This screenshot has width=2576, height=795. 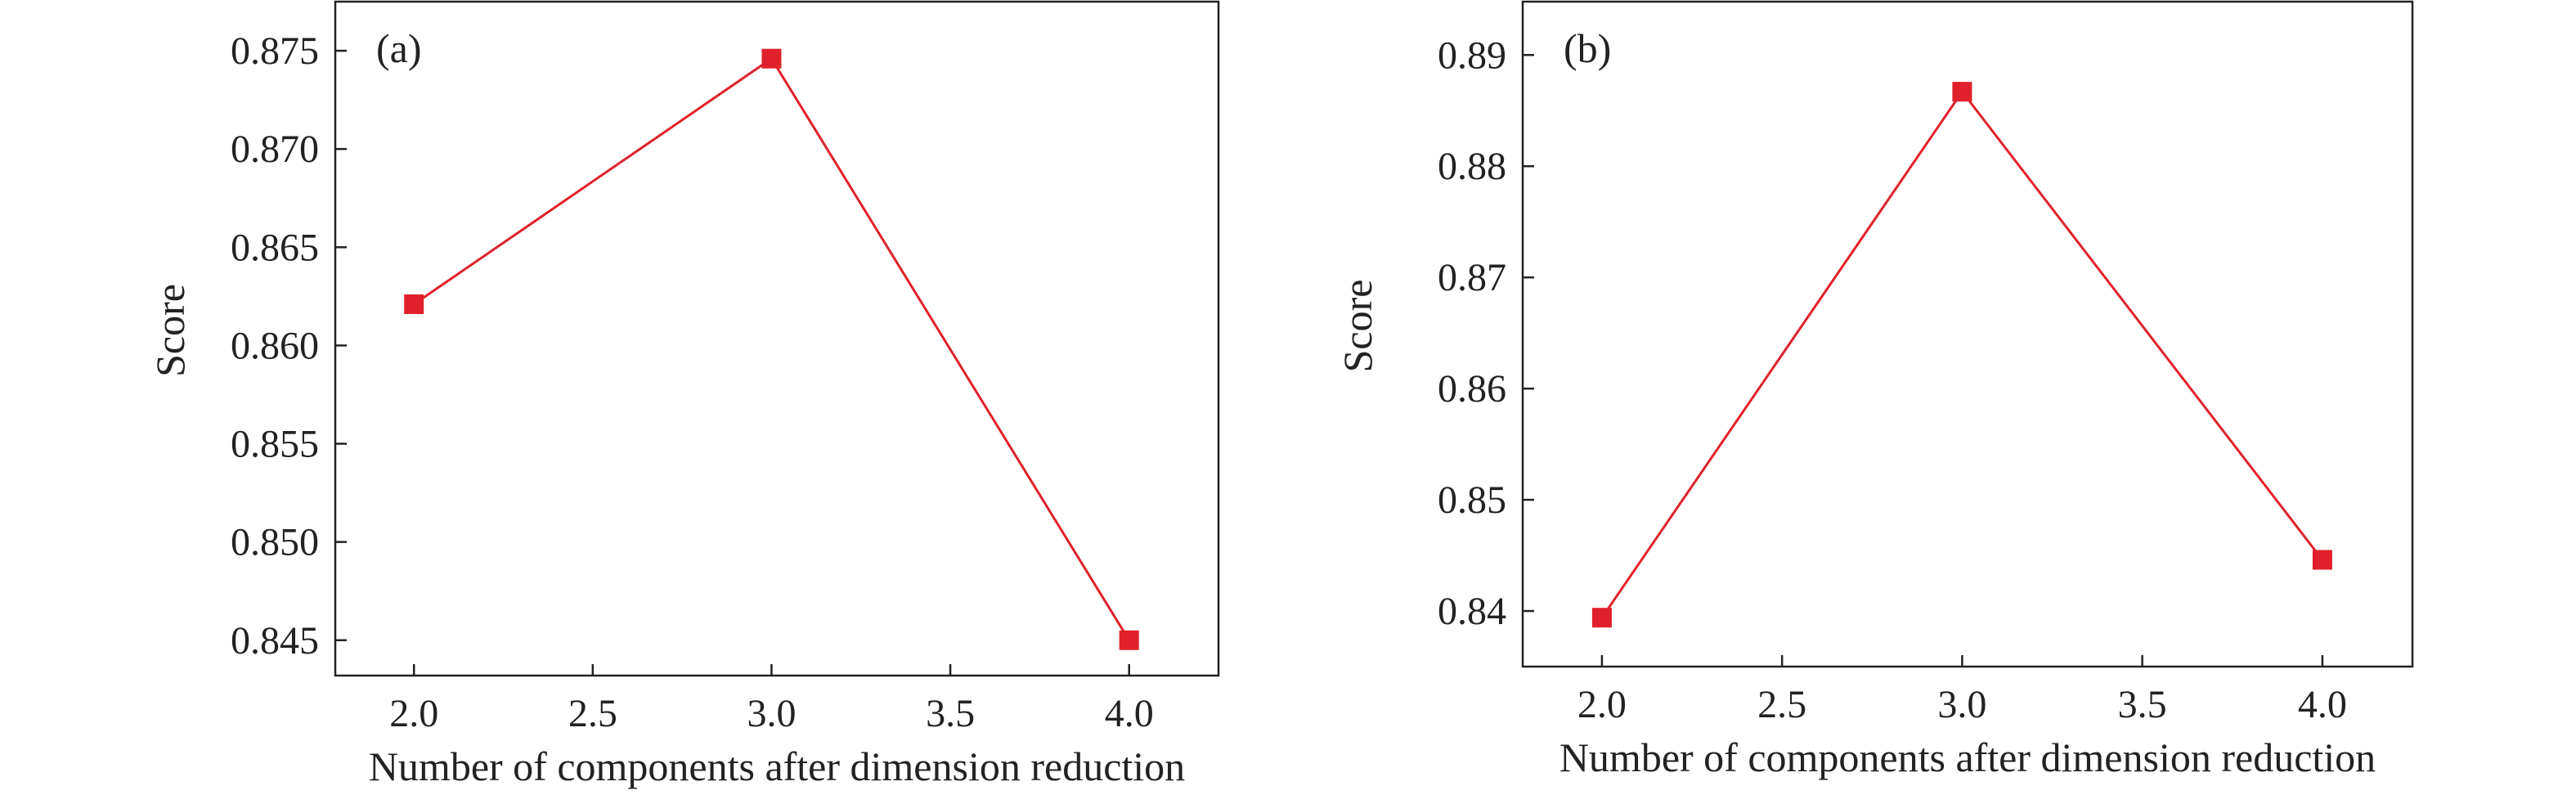 I want to click on chart-a-y-axis-title: Score, so click(x=170, y=330).